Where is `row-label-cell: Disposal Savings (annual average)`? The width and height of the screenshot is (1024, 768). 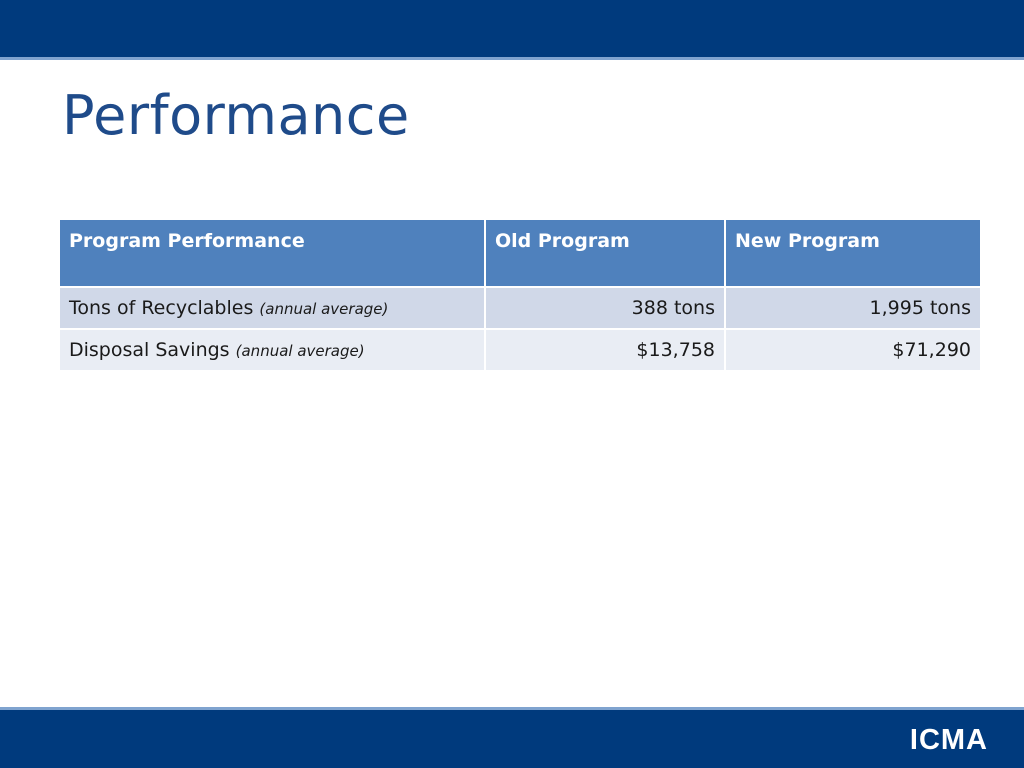 row-label-cell: Disposal Savings (annual average) is located at coordinates (272, 350).